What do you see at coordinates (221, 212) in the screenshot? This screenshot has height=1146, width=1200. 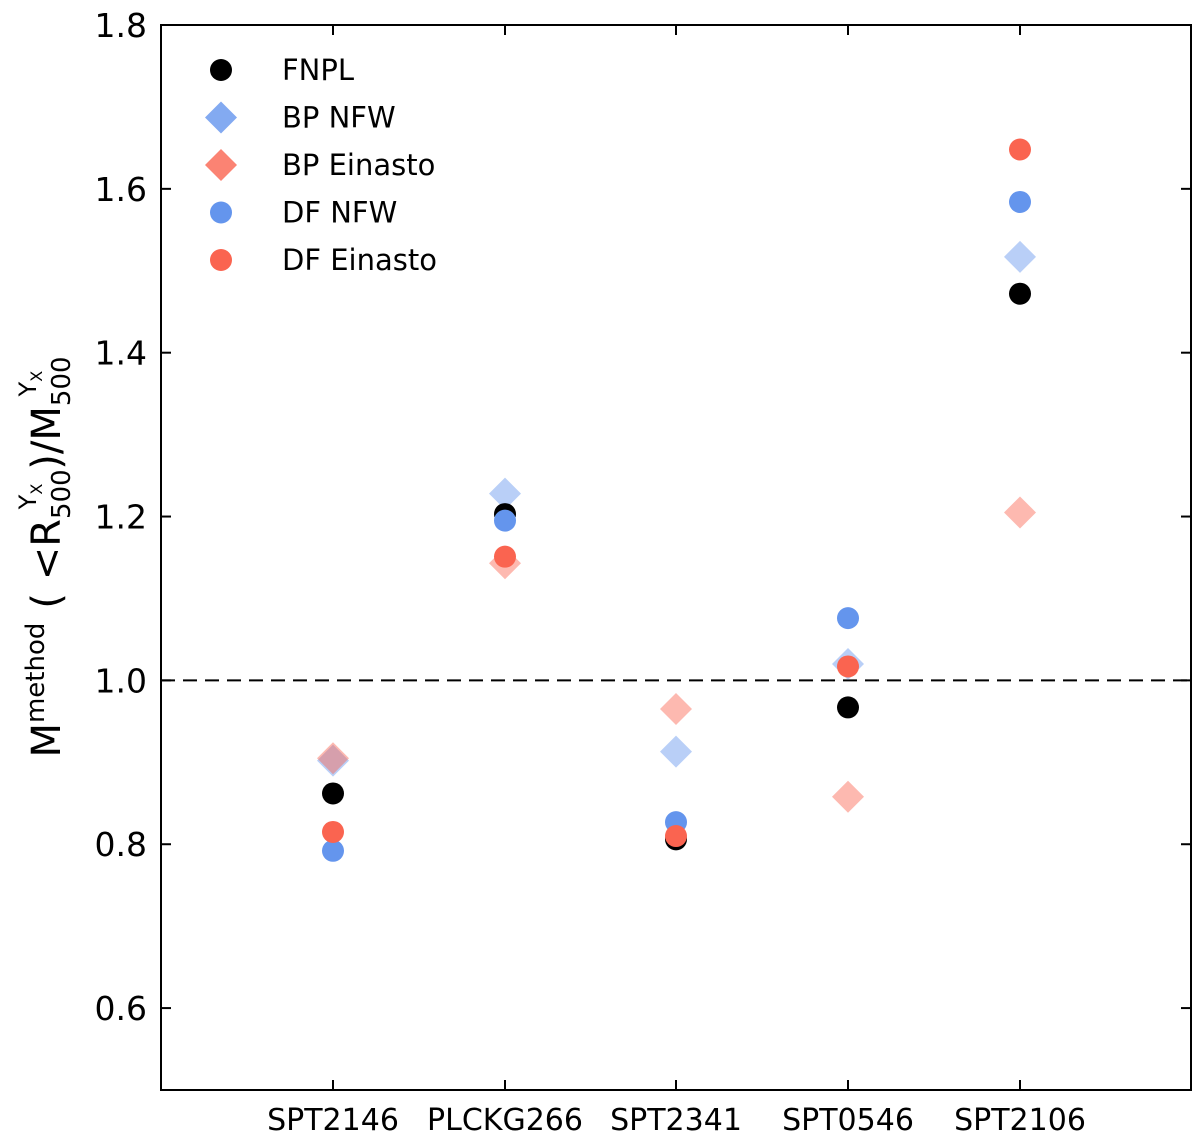 I see `legend-marker-df-nfw` at bounding box center [221, 212].